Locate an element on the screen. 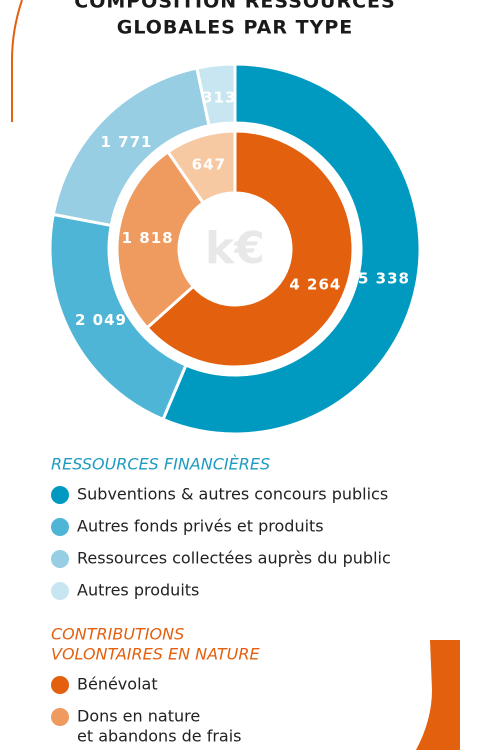 The height and width of the screenshot is (750, 497). center-hole is located at coordinates (235, 249).